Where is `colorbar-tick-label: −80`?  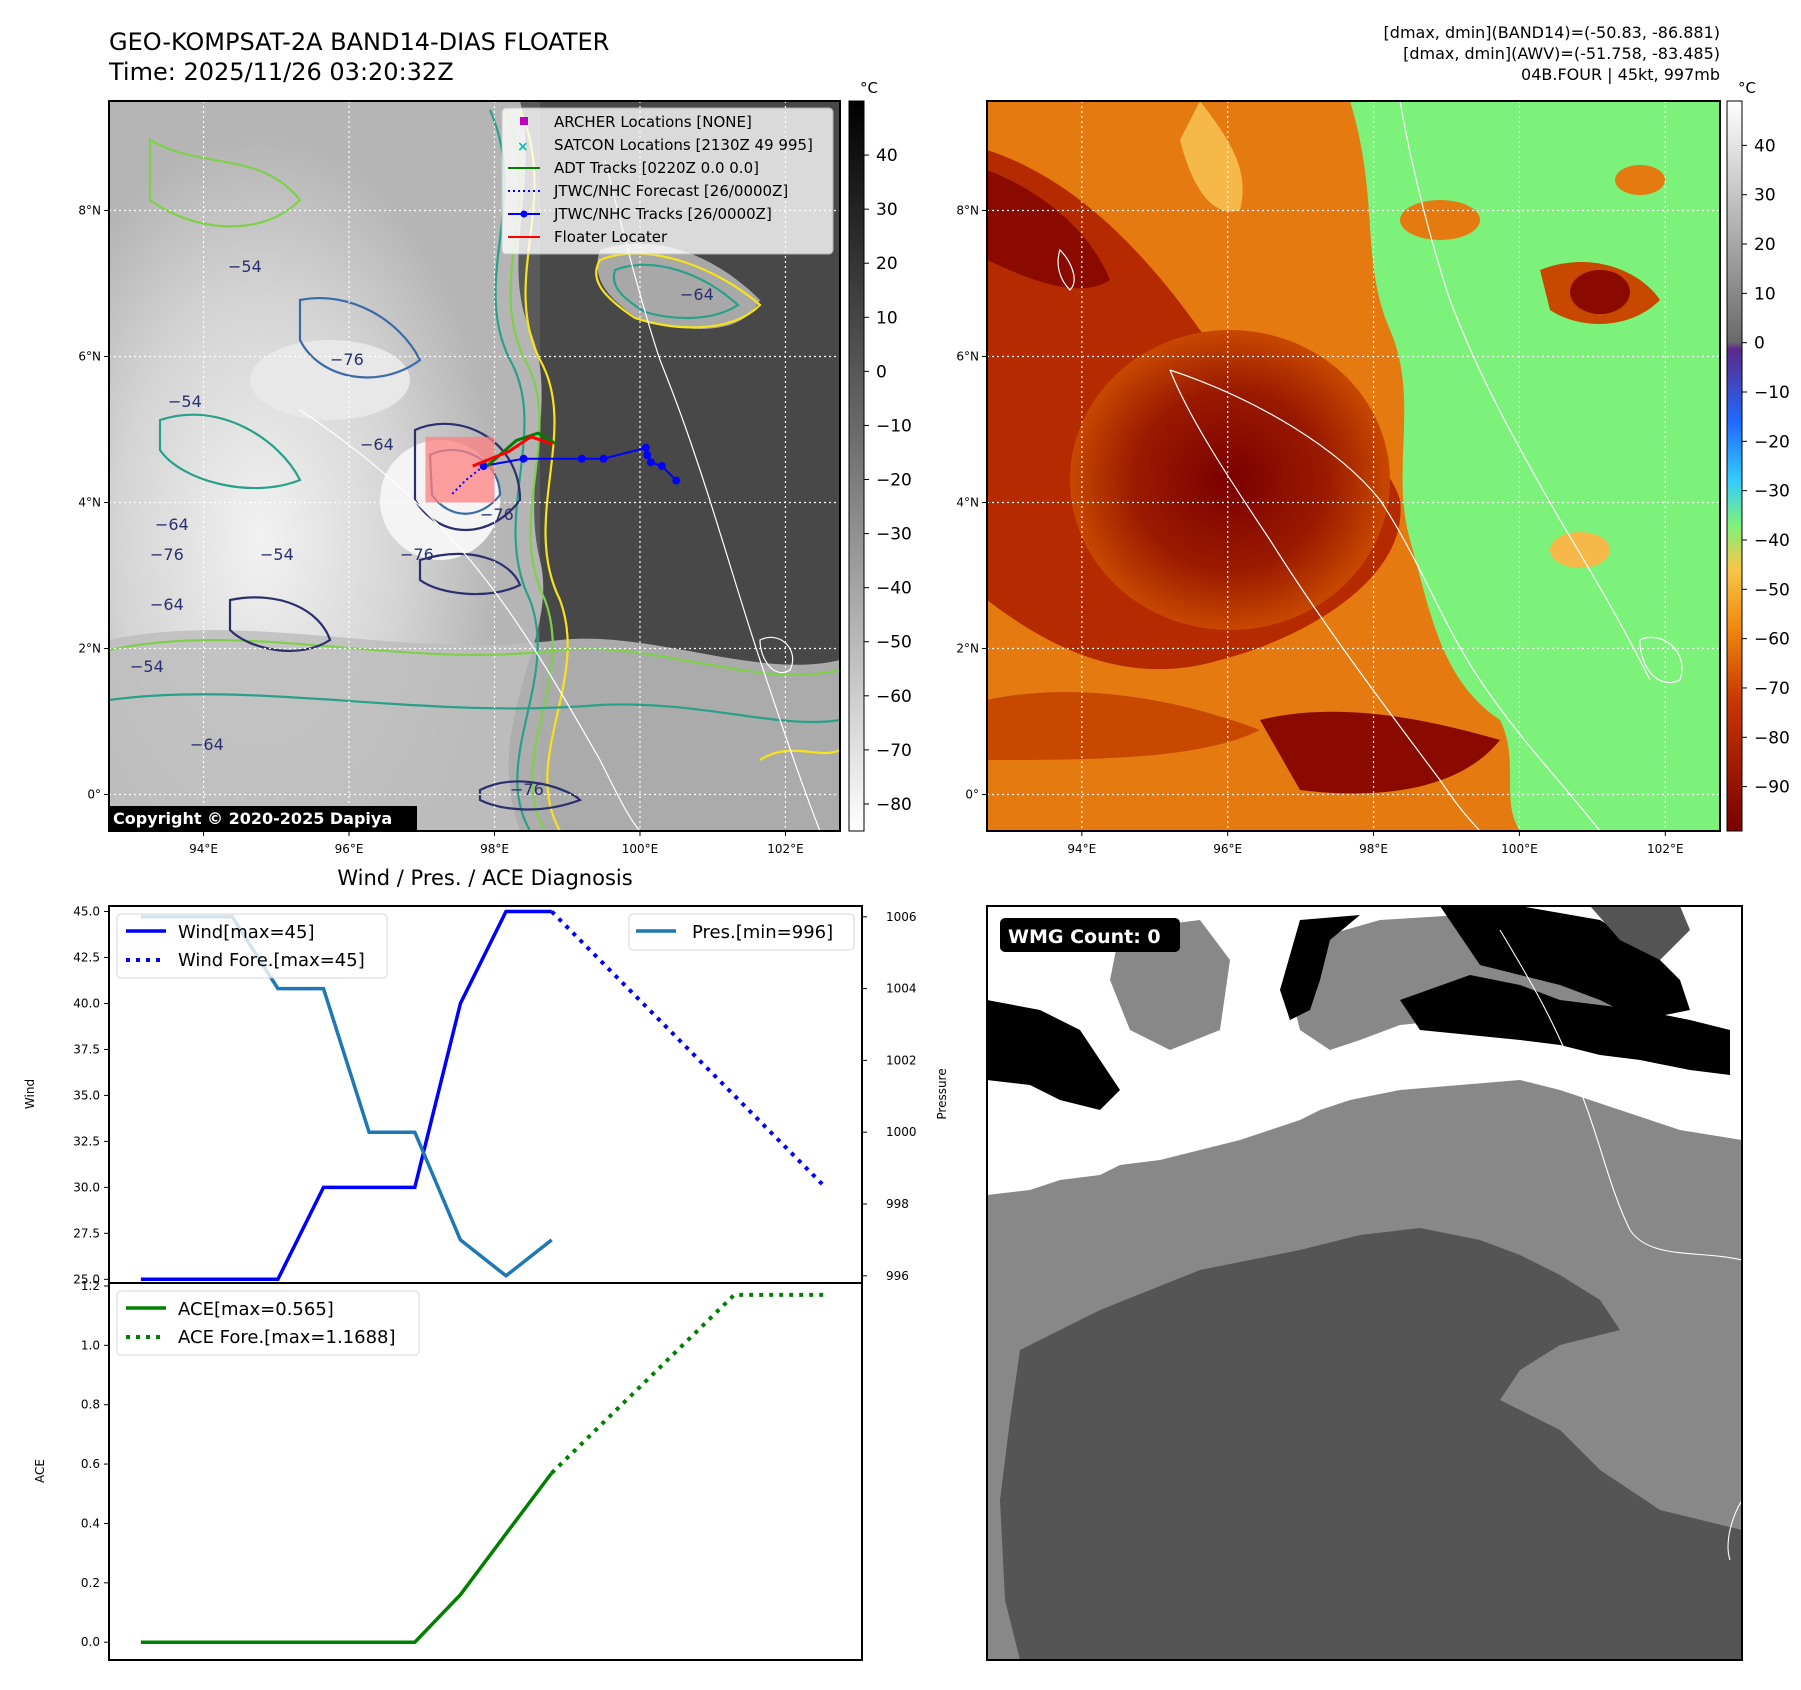 colorbar-tick-label: −80 is located at coordinates (1772, 738).